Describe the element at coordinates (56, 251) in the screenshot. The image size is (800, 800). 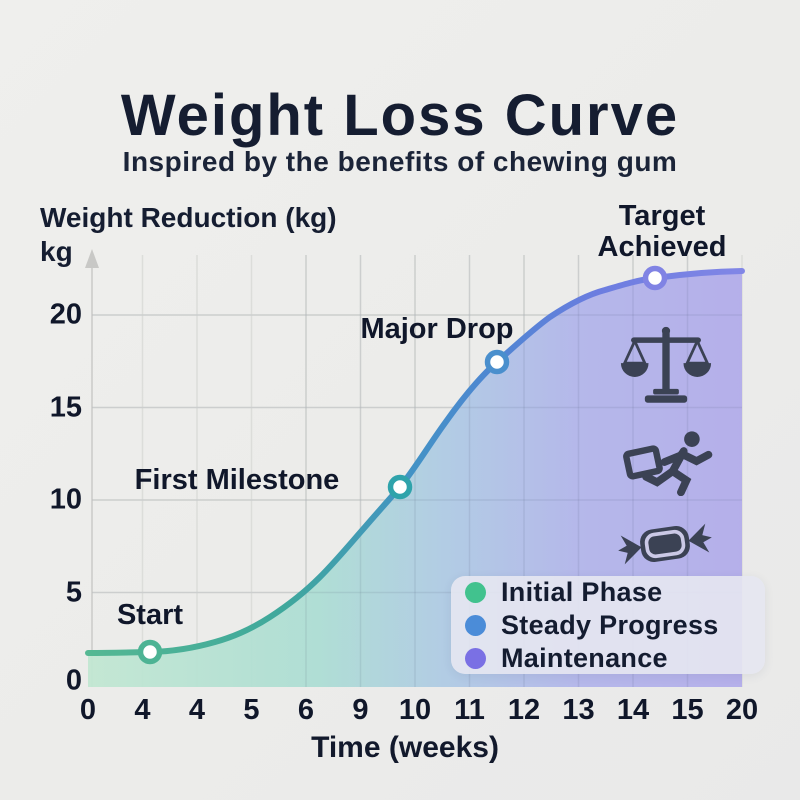
I see `y-axis-unit: kg` at that location.